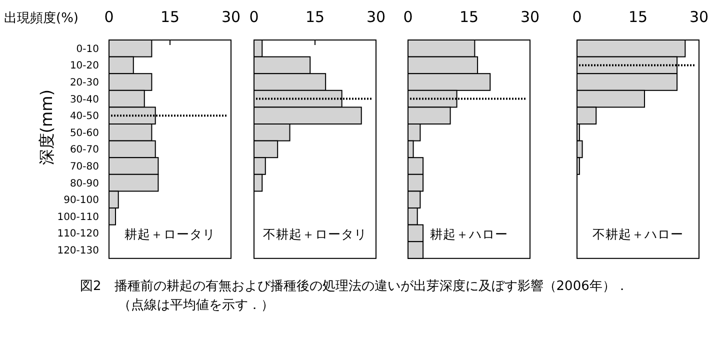  I want to click on y-tick-label: 60-70, so click(84, 150).